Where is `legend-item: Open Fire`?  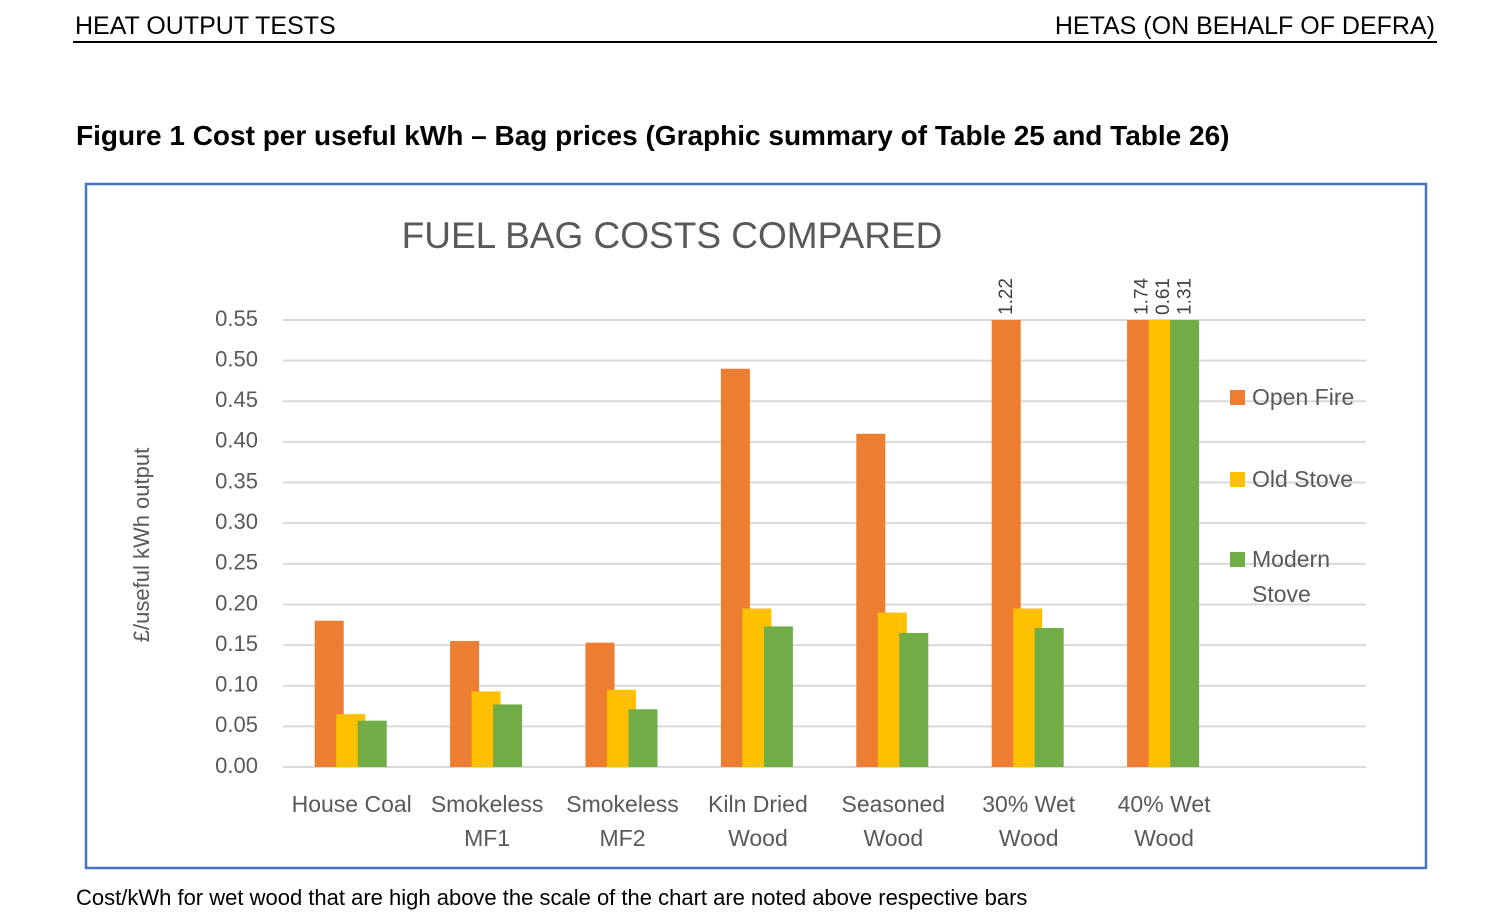
legend-item: Open Fire is located at coordinates (1300, 397).